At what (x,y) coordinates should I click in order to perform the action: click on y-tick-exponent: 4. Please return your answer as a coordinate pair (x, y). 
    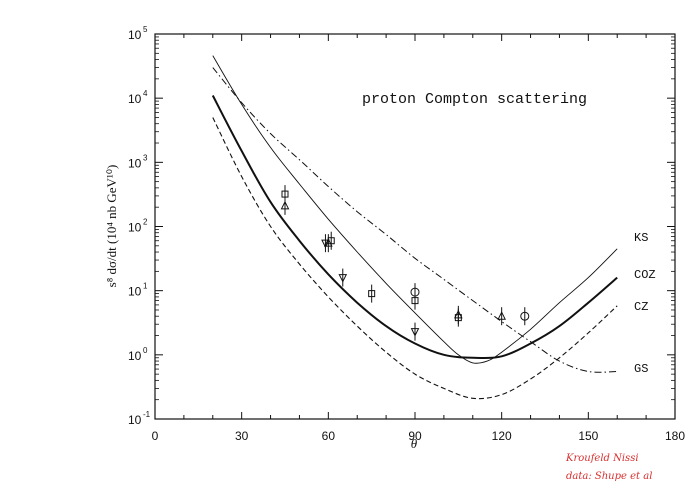
    Looking at the image, I should click on (145, 93).